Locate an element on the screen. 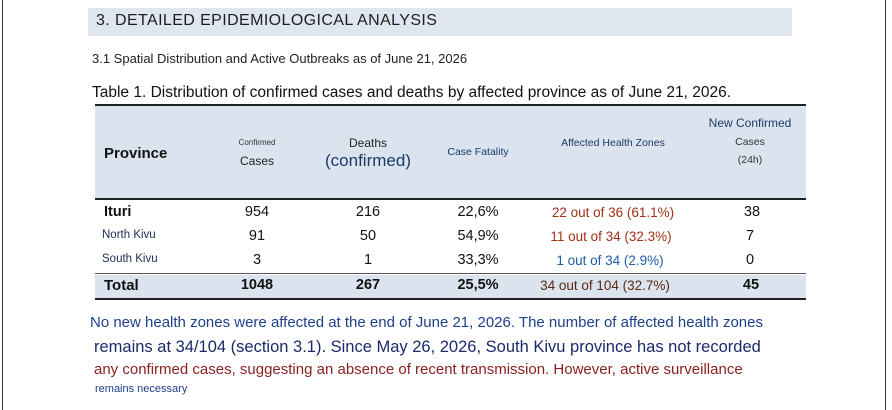  table-total-rule is located at coordinates (450, 273).